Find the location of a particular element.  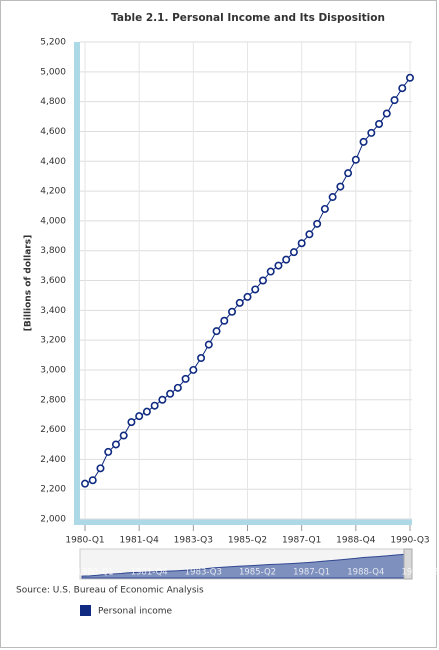

navigator-label: 1985-Q2 is located at coordinates (257, 573).